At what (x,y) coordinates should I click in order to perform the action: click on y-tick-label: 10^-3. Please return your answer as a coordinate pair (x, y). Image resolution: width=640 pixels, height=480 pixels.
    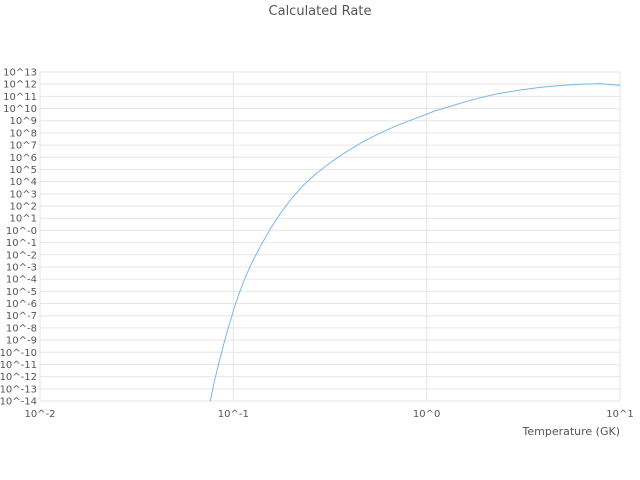
    Looking at the image, I should click on (21, 267).